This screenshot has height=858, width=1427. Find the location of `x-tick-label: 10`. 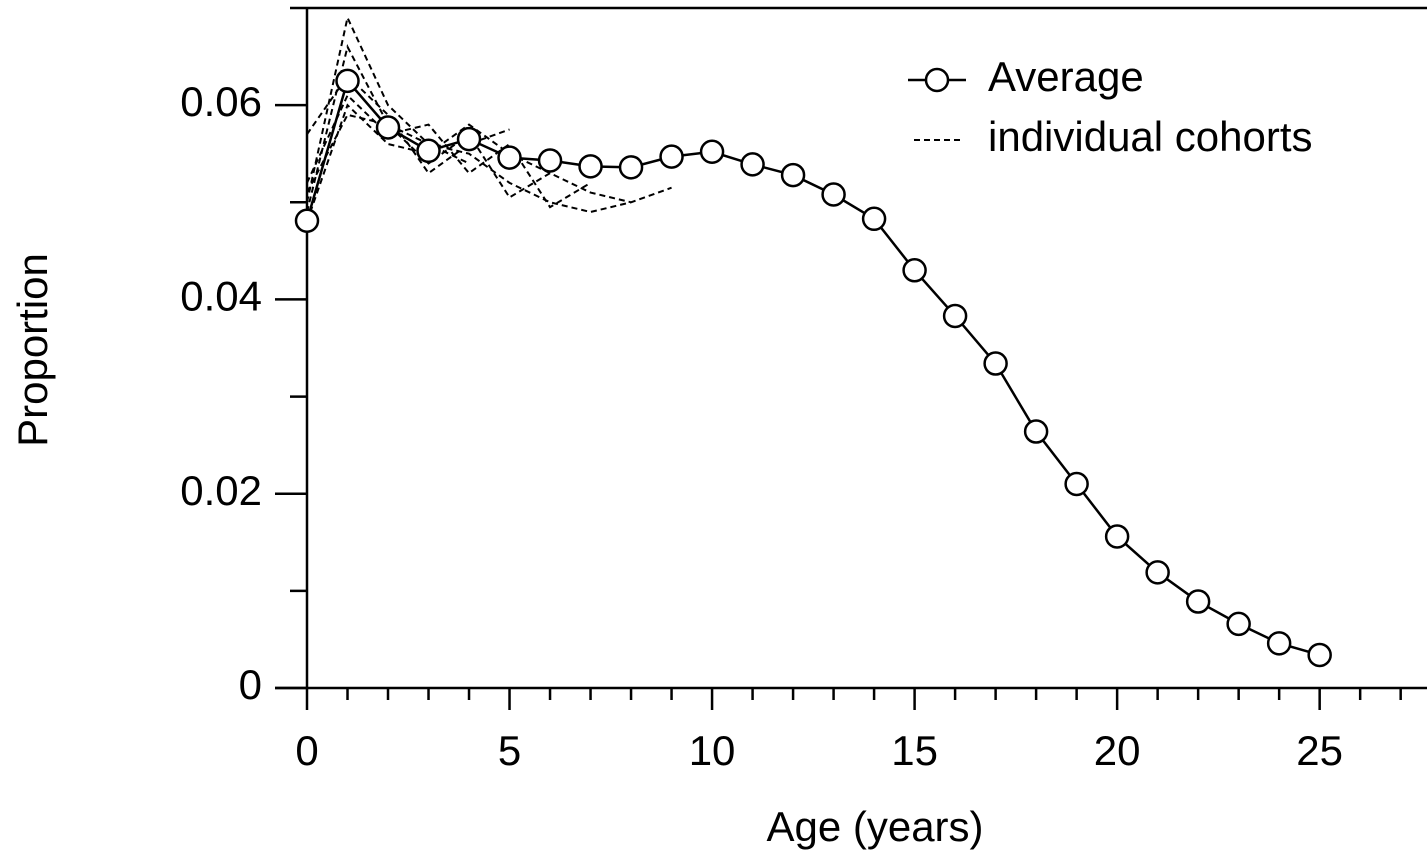

x-tick-label: 10 is located at coordinates (712, 750).